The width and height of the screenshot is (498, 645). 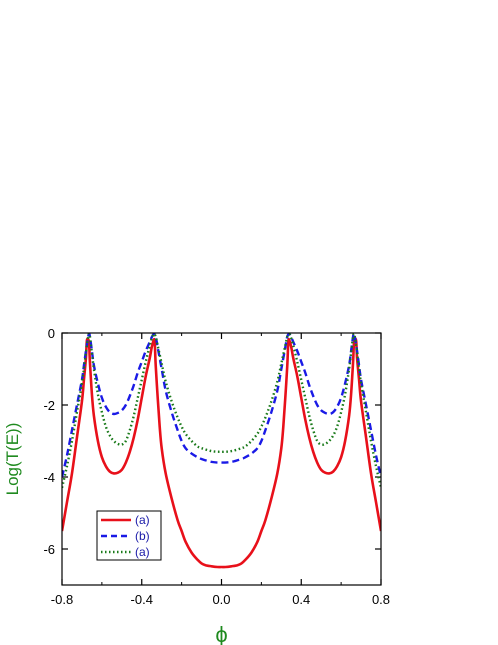 I want to click on x-tick-label: -0.8, so click(x=62, y=599).